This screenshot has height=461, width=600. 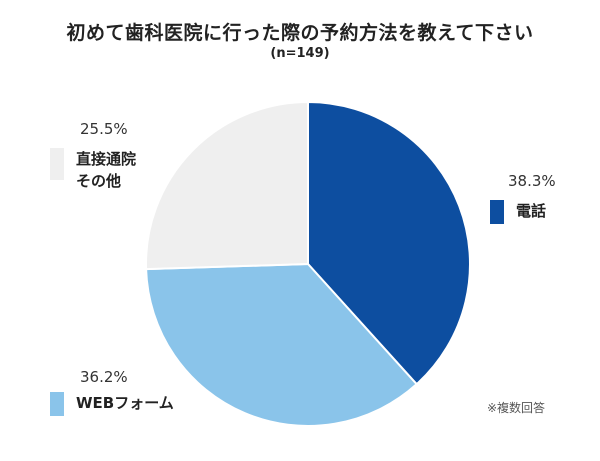 I want to click on legend-label-web-form: WEBフォーム, so click(x=125, y=403).